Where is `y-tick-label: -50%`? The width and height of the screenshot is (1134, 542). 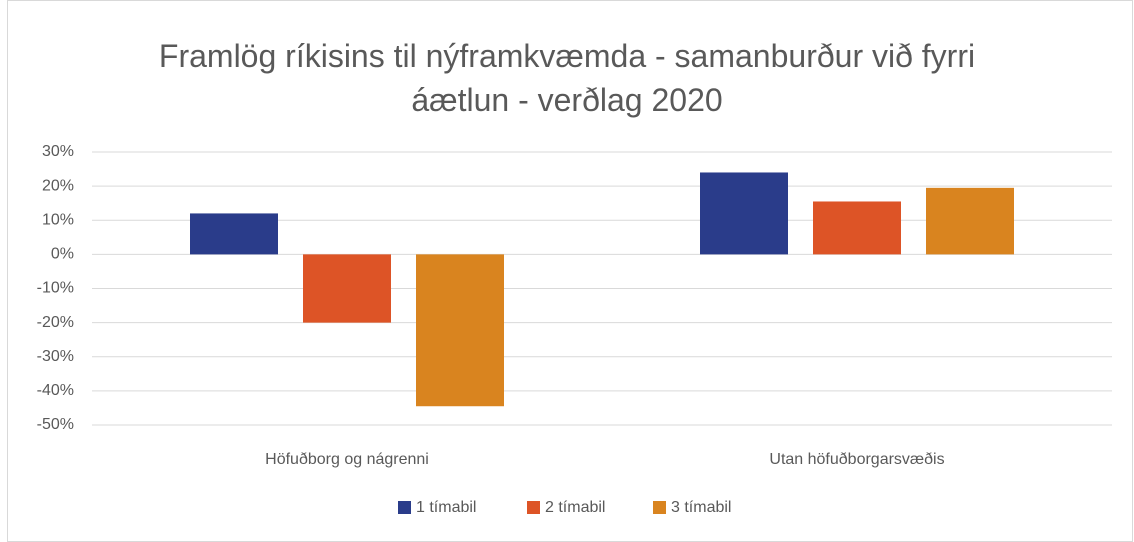
y-tick-label: -50% is located at coordinates (55, 424).